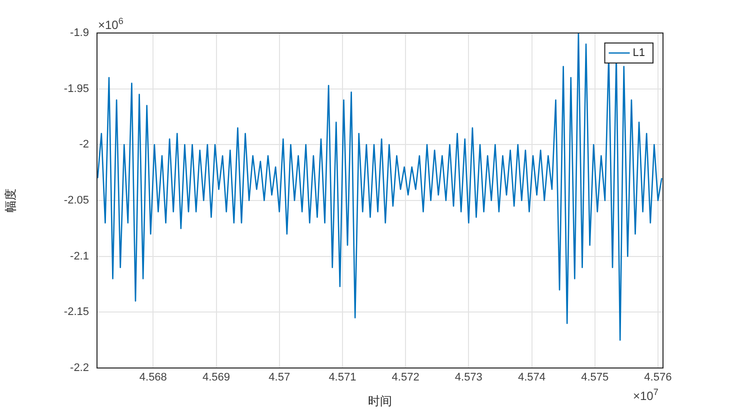 This screenshot has height=413, width=732. I want to click on x-tick-label: 4.572, so click(406, 378).